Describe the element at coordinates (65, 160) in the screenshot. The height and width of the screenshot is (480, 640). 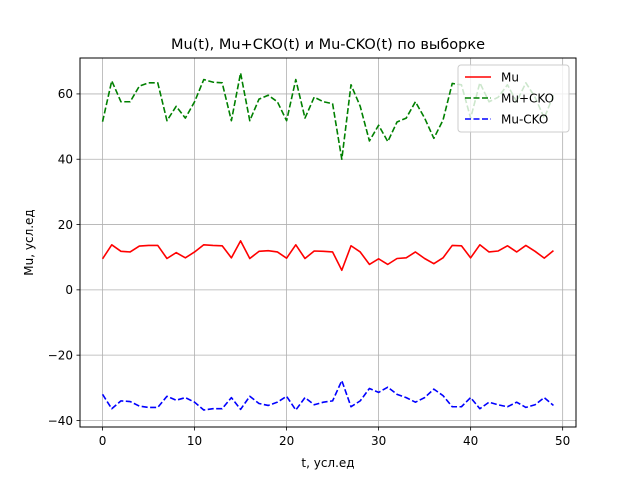
I see `y-tick-label: 40` at that location.